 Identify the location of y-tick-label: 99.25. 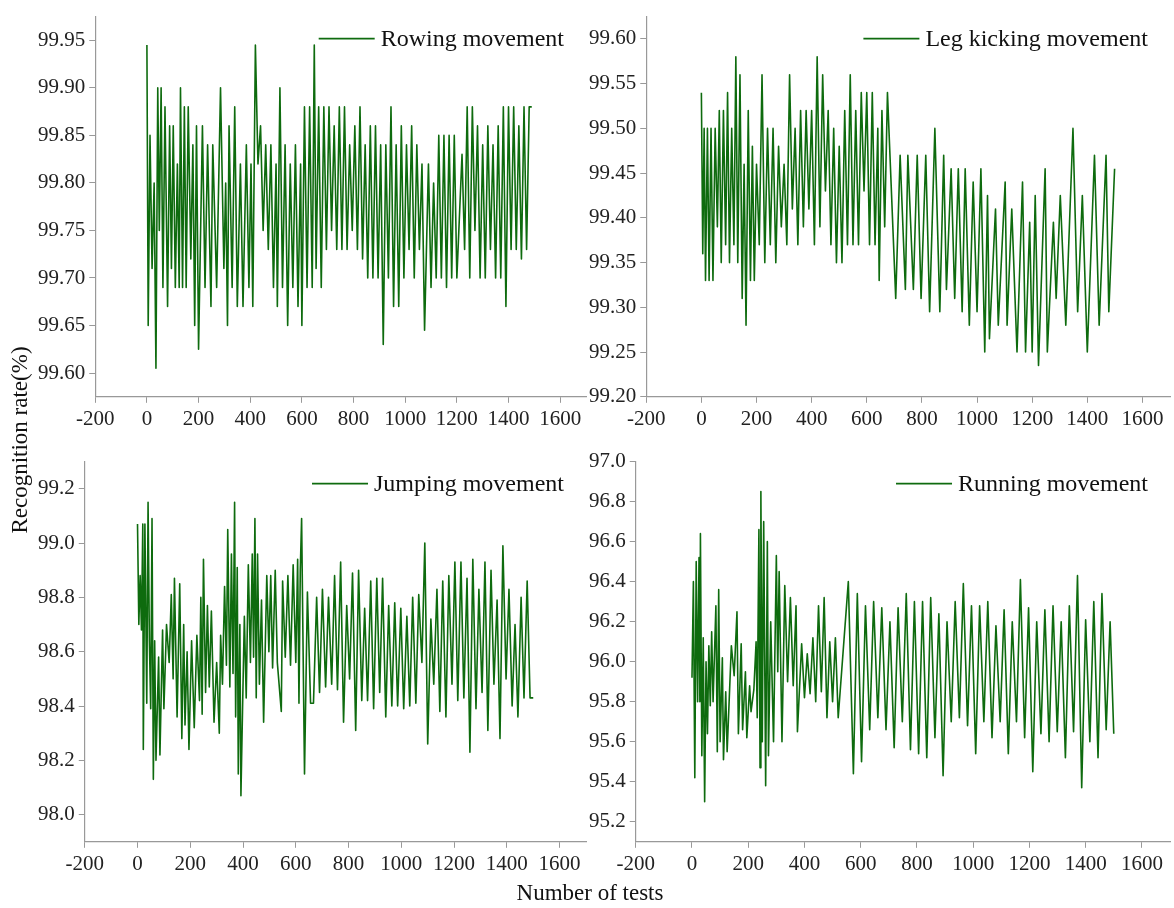
(613, 350).